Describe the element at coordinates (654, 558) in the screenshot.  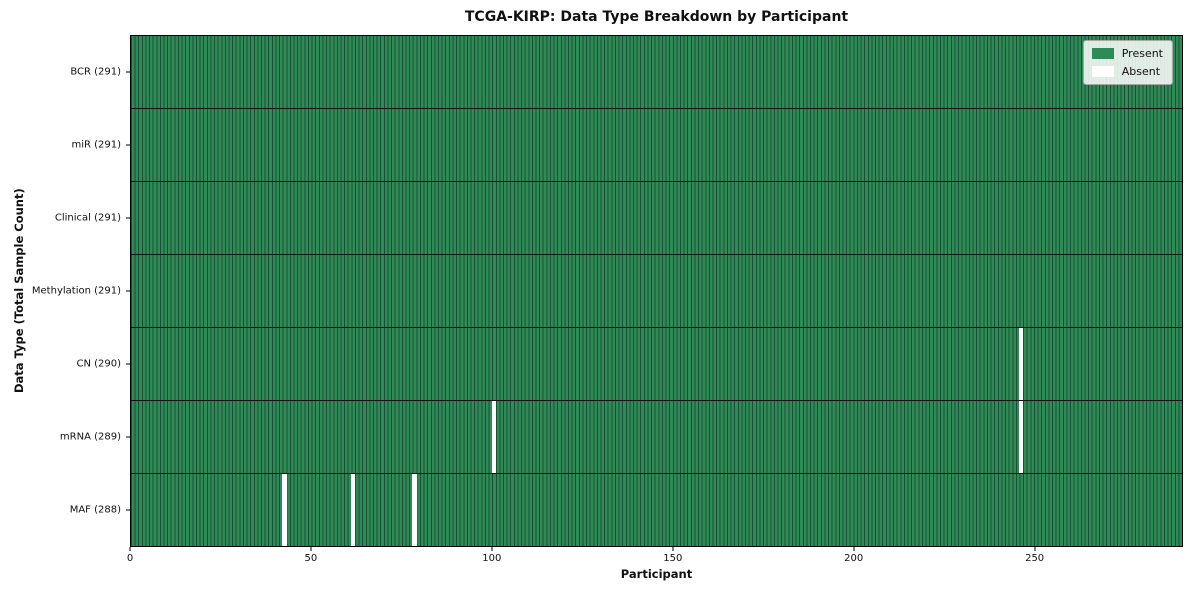
I see `x-axis: 0 50 100 150 200 250` at that location.